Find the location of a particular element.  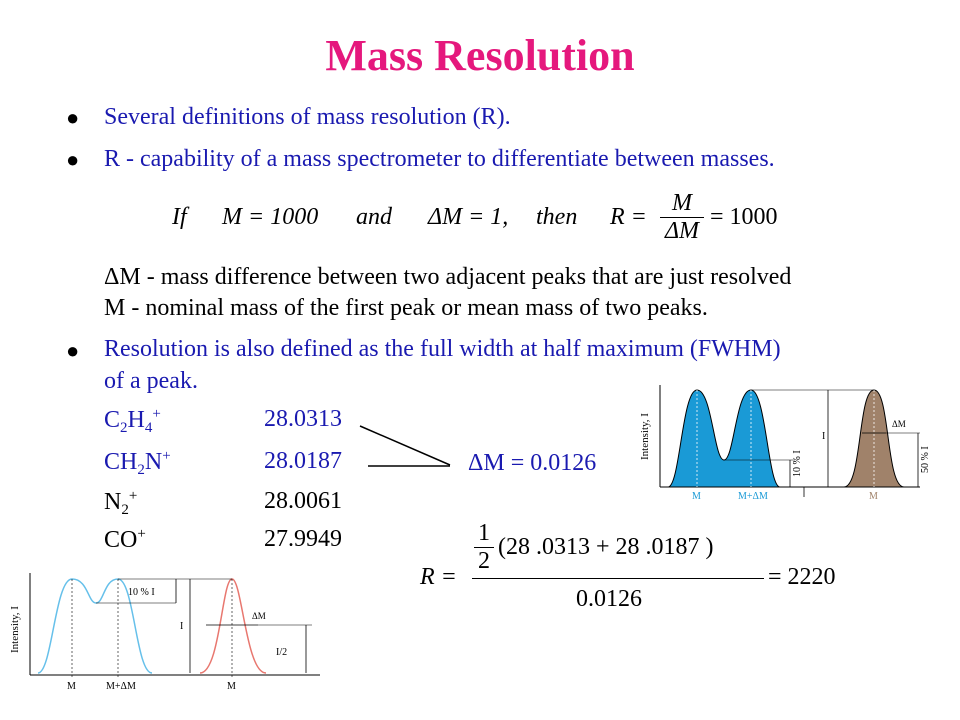

delta-m-value: ΔM = 0.0126 is located at coordinates (532, 463).